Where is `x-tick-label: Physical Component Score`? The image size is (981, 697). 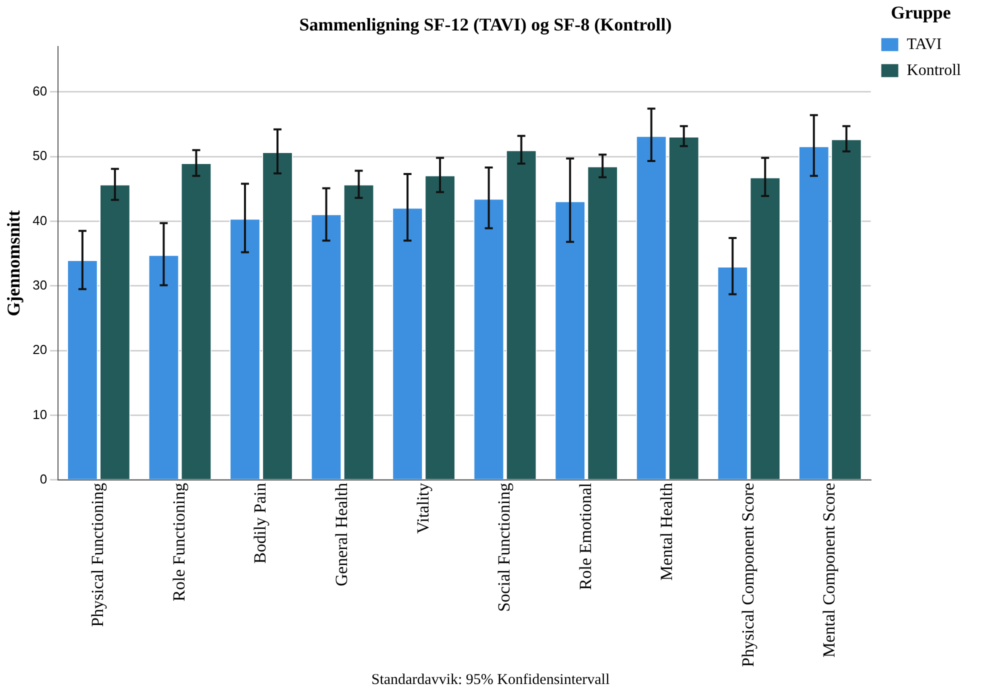 x-tick-label: Physical Component Score is located at coordinates (748, 575).